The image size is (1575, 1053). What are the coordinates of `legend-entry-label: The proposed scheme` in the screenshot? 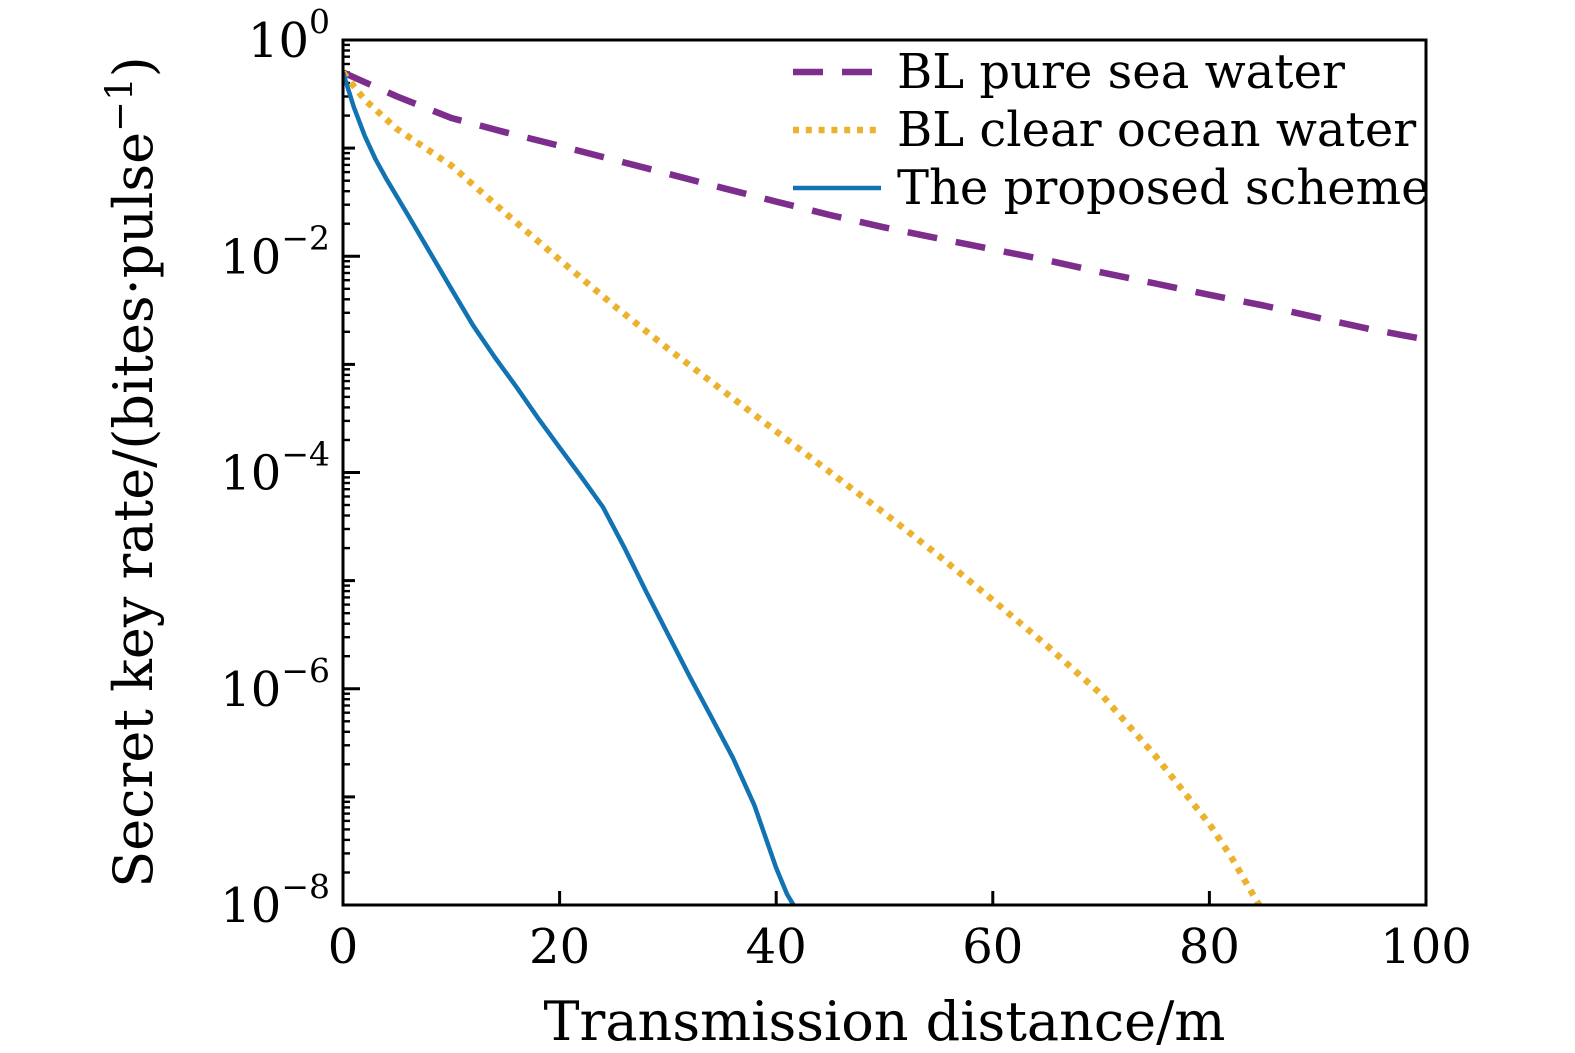 It's located at (1163, 188).